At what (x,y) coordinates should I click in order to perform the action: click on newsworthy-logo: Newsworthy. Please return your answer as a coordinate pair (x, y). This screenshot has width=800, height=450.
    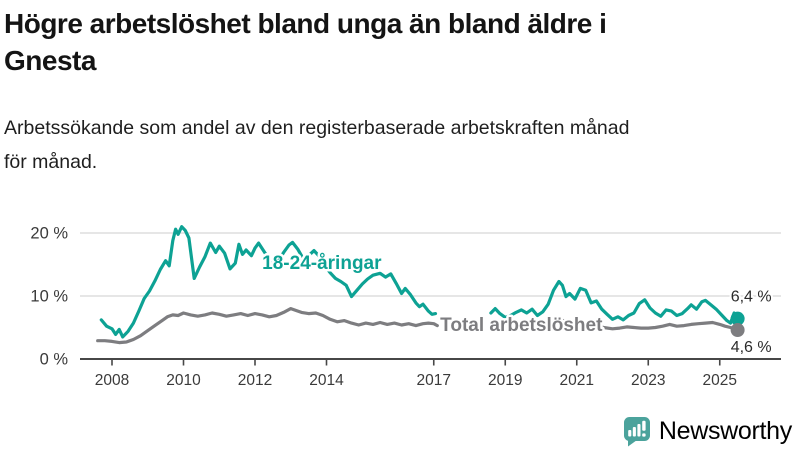
    Looking at the image, I should click on (707, 431).